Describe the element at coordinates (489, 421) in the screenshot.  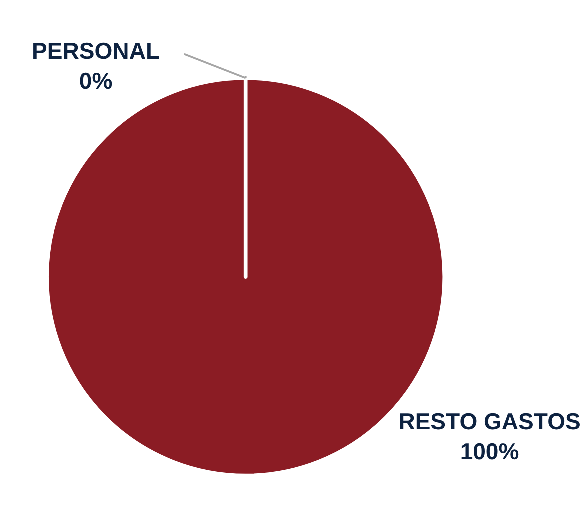
I see `slice-label: RESTO GASTOS` at that location.